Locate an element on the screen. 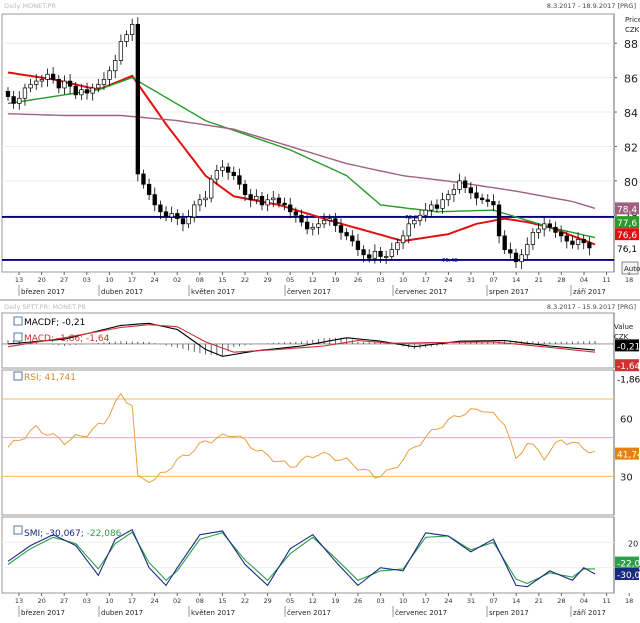  auto-label: Auto is located at coordinates (632, 269).